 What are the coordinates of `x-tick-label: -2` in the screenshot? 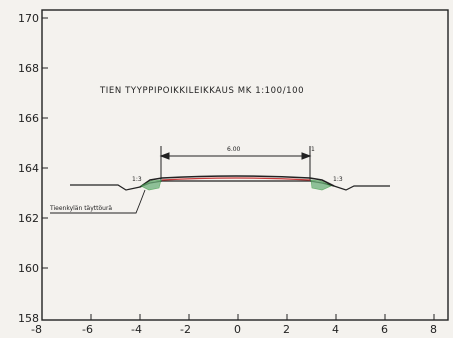 It's located at (185, 329).